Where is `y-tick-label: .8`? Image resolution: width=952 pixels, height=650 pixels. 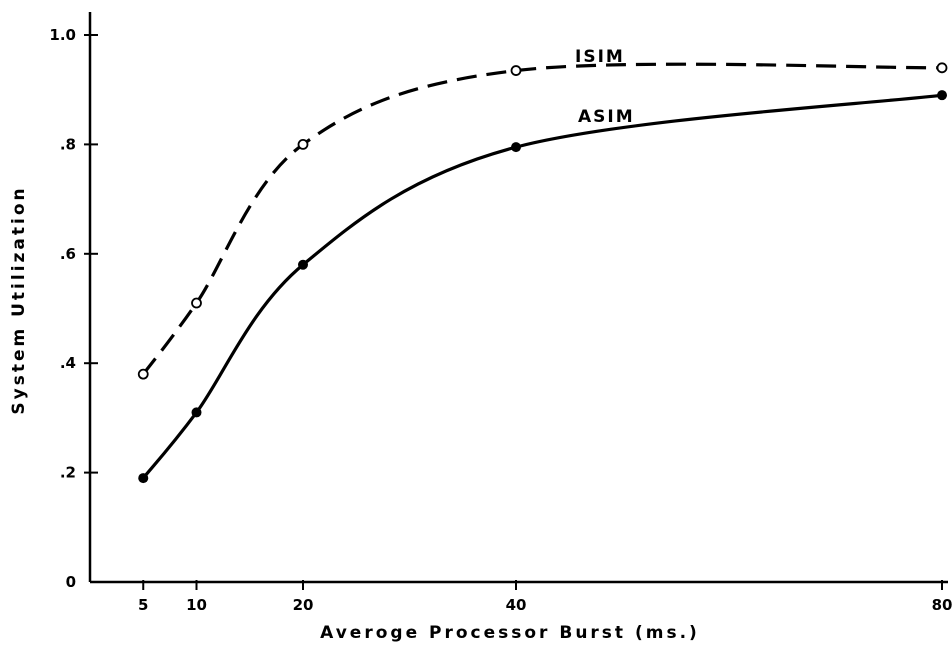
y-tick-label: .8 is located at coordinates (68, 144).